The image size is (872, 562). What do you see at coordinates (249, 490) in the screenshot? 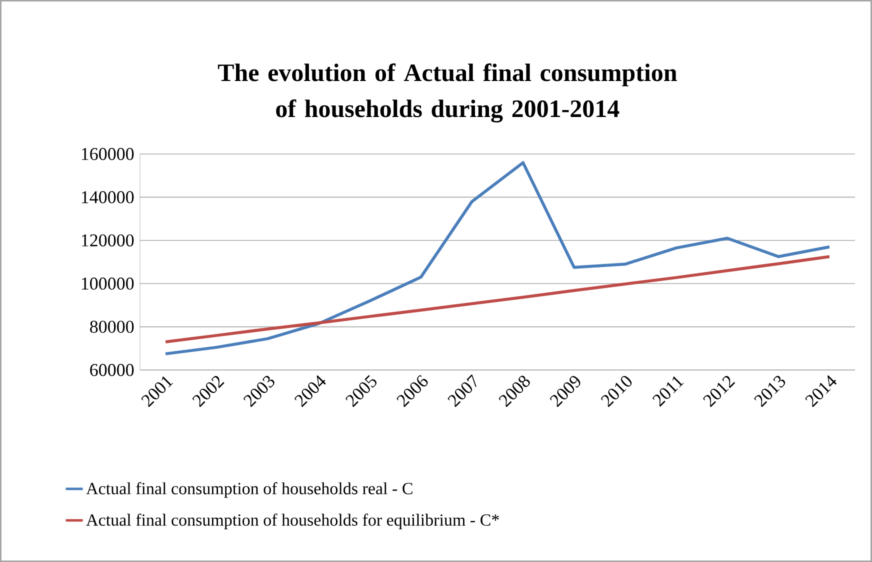
I see `legend-label: Actual final consumption of households real - C` at bounding box center [249, 490].